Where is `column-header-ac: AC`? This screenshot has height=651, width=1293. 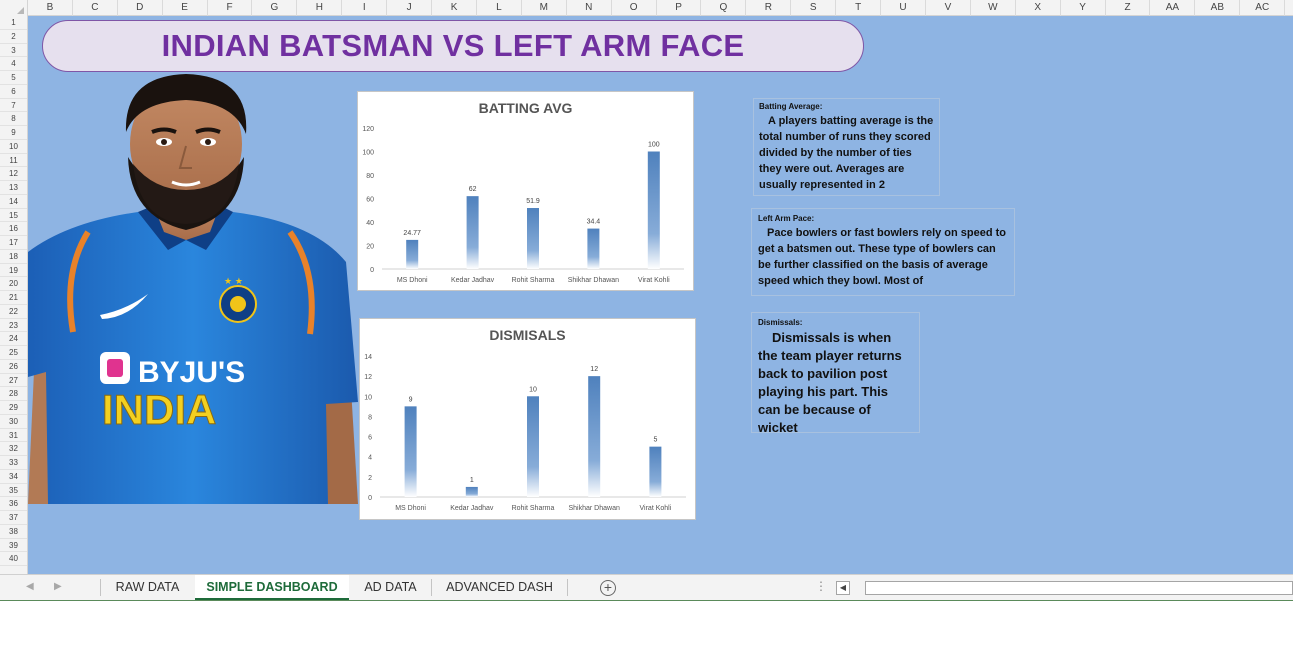 column-header-ac: AC is located at coordinates (1263, 8).